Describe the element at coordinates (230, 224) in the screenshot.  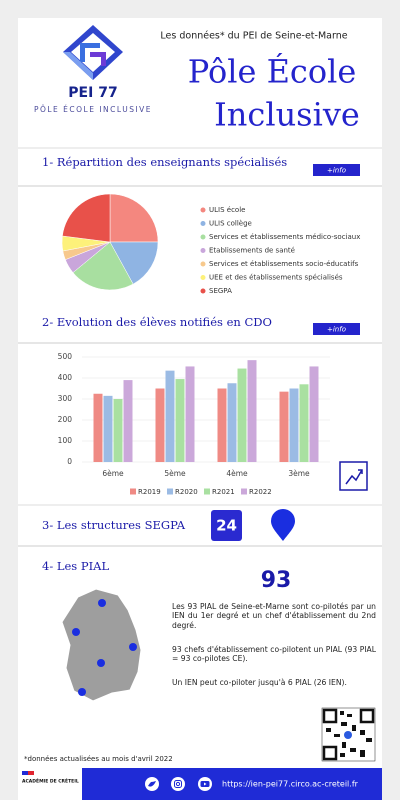
I see `legend-label: ULIS collège` at that location.